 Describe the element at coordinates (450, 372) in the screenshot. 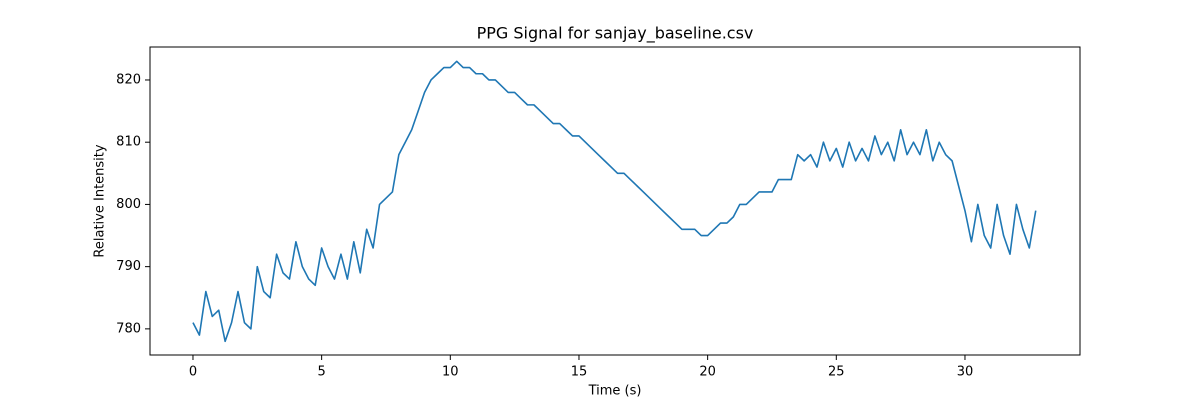

I see `x-tick-label: 10` at that location.